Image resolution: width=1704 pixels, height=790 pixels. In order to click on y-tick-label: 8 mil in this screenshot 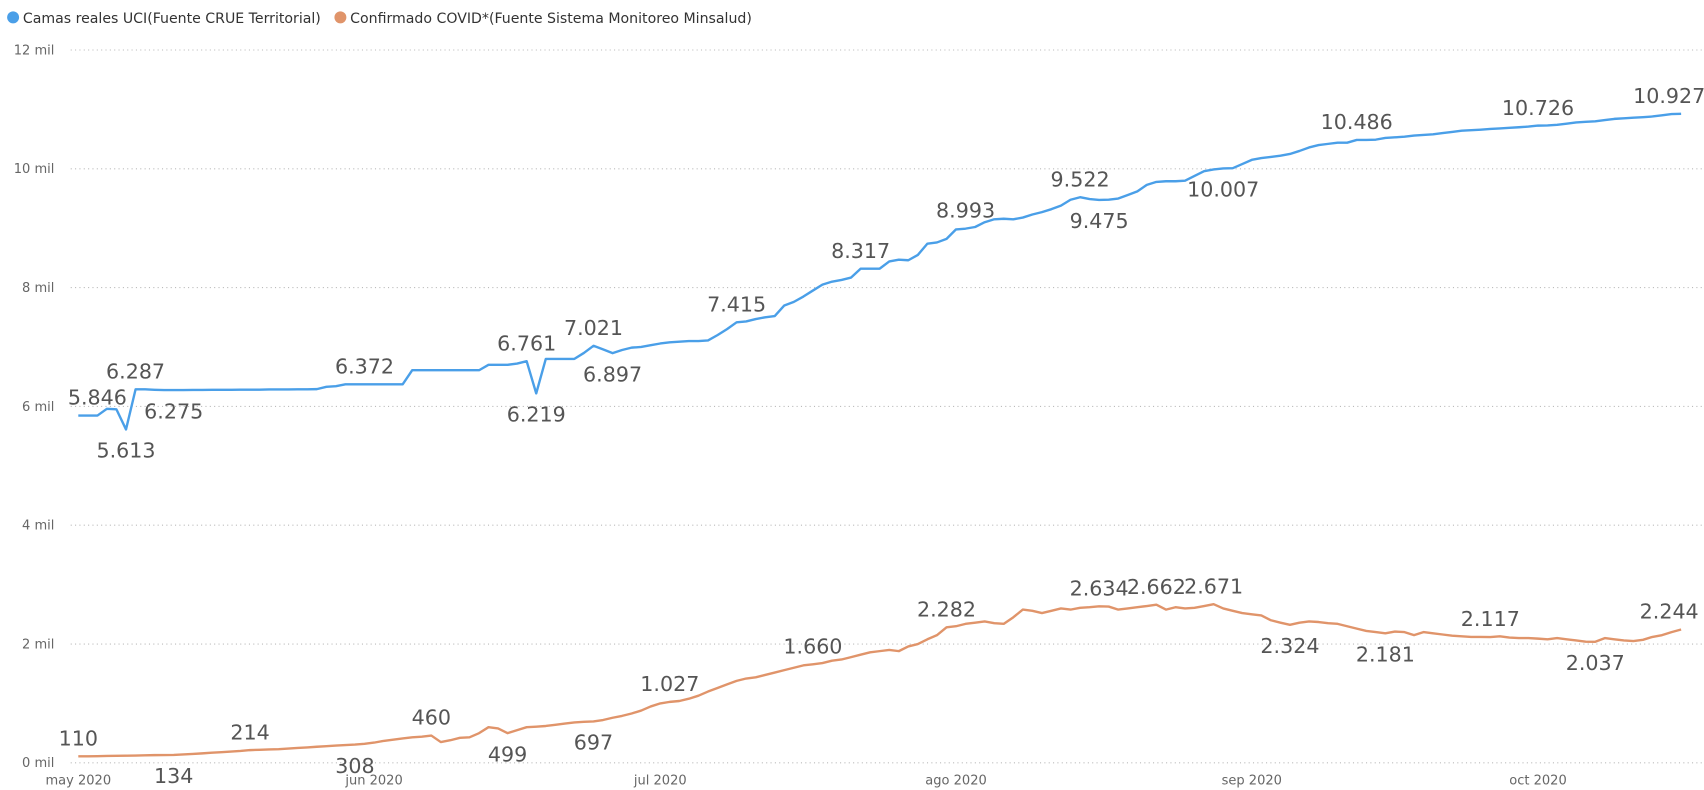, I will do `click(38, 288)`.